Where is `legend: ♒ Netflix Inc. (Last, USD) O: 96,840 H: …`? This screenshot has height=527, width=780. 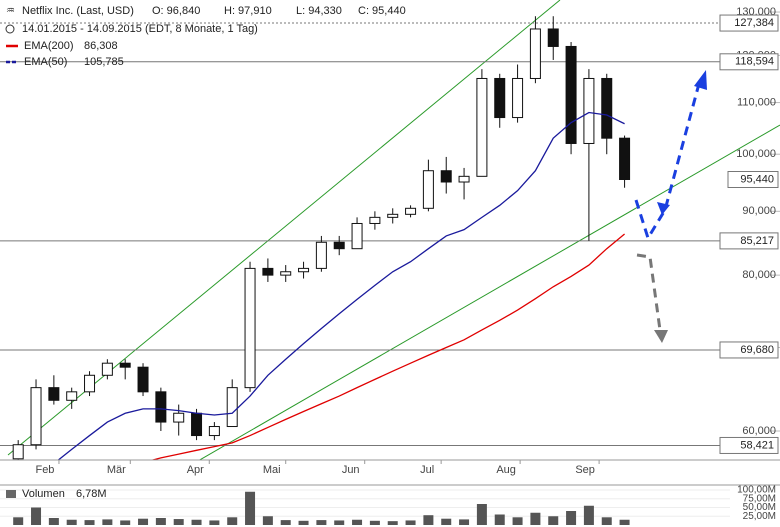
legend: ♒ Netflix Inc. (Last, USD) O: 96,840 H: … is located at coordinates (205, 20).